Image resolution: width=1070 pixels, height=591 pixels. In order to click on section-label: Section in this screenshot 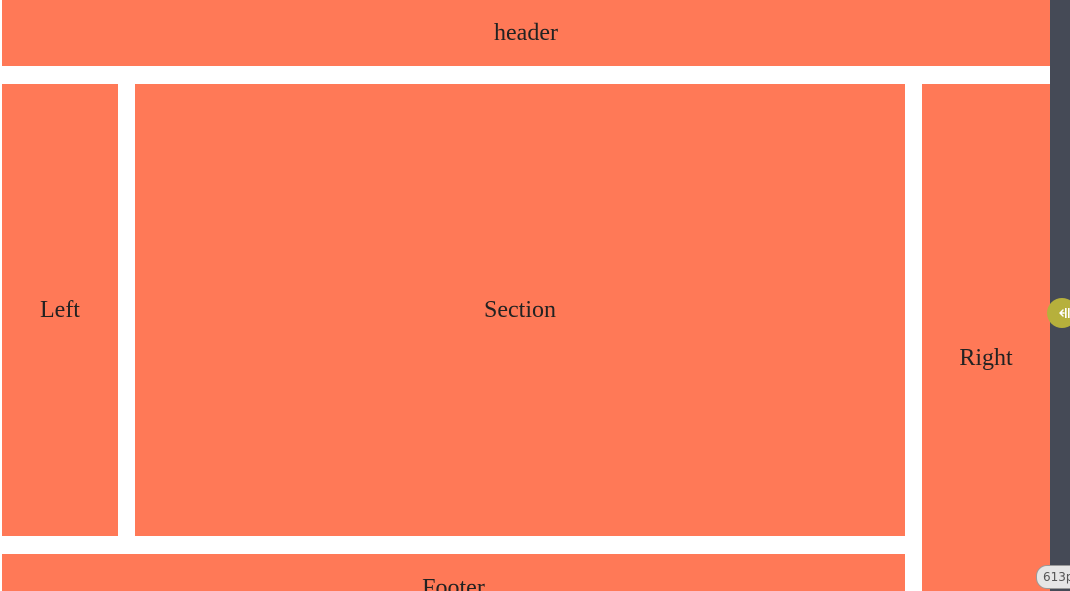, I will do `click(520, 309)`.